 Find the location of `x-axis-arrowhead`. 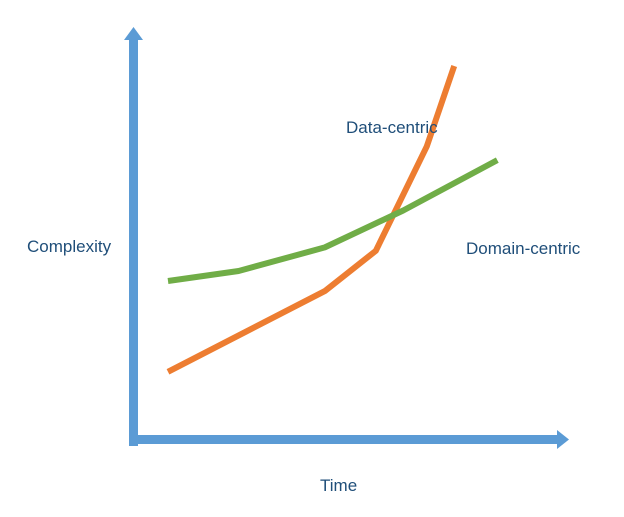

x-axis-arrowhead is located at coordinates (563, 439).